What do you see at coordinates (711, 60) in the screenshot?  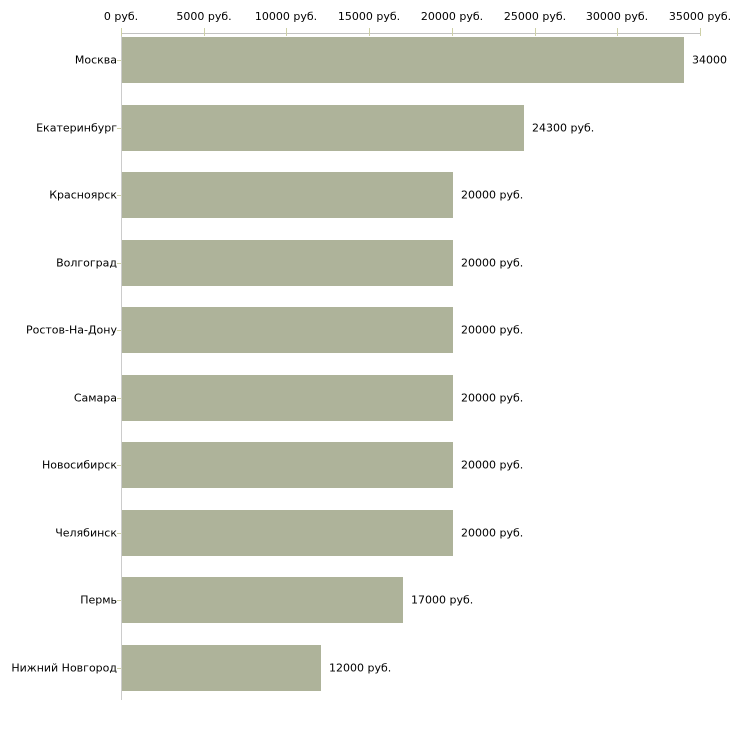 I see `value-label: 34000 руб.` at bounding box center [711, 60].